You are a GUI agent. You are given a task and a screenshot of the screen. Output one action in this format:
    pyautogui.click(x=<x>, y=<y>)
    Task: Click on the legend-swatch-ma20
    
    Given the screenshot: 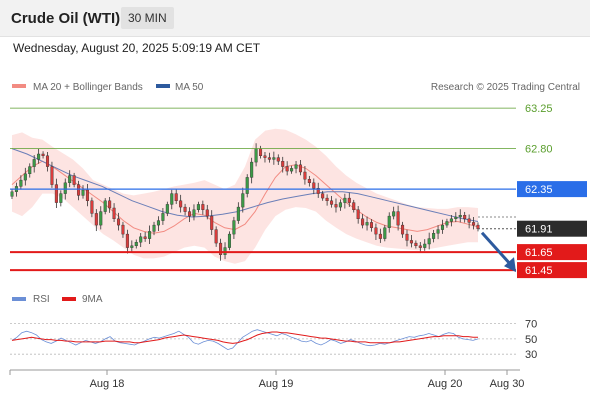 What is the action you would take?
    pyautogui.click(x=19, y=86)
    